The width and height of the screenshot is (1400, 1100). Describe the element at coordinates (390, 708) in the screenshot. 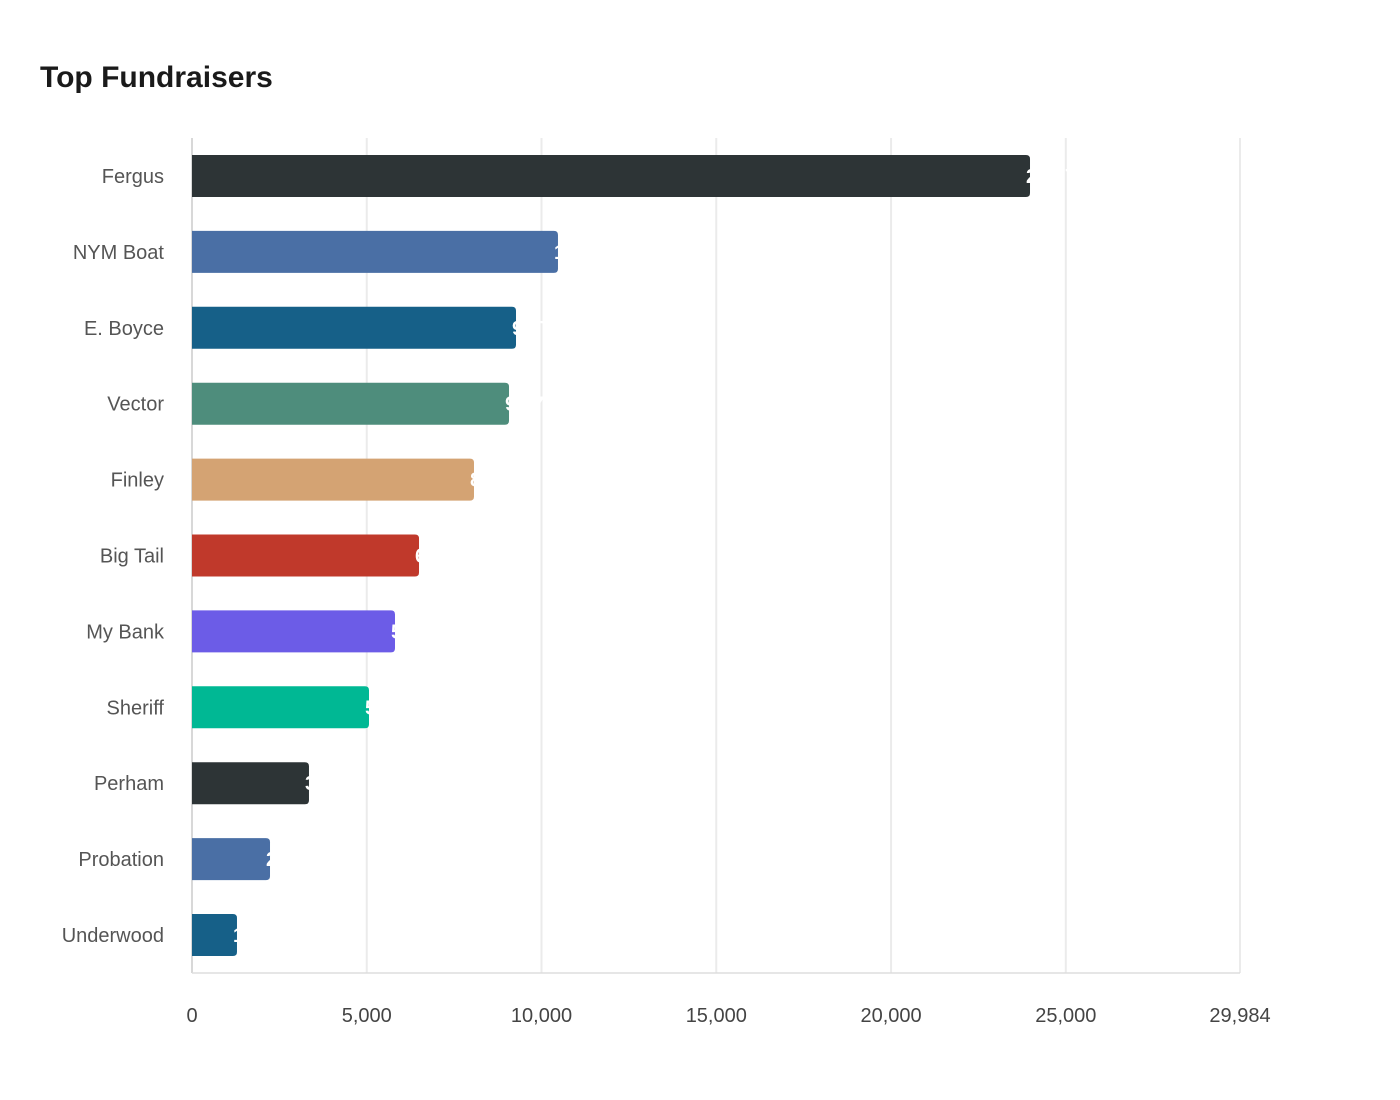

I see `data-label: 5,064` at that location.